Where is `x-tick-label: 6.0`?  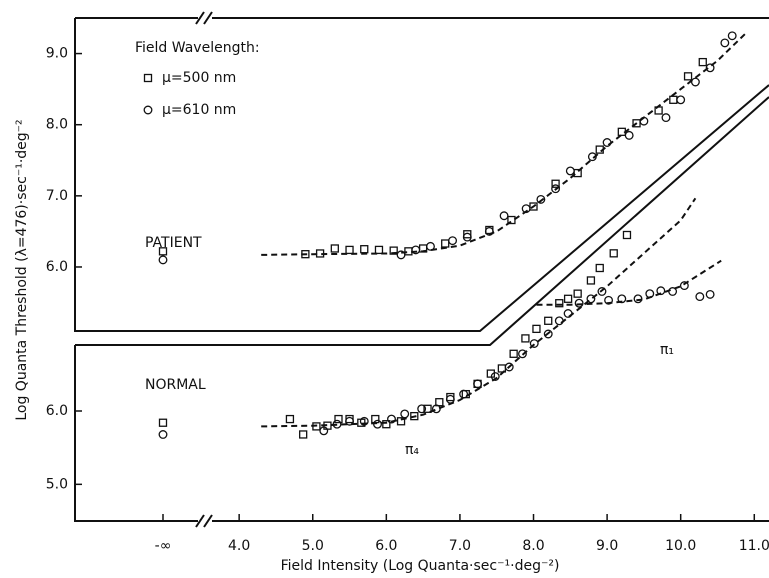
x-tick-label: 6.0 is located at coordinates (386, 546).